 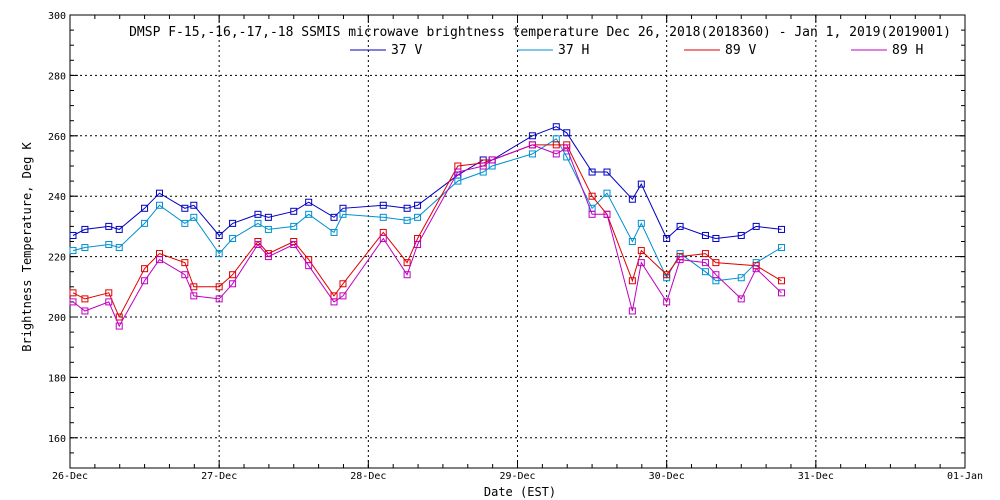 What do you see at coordinates (57, 378) in the screenshot?
I see `y-tick-label: 180` at bounding box center [57, 378].